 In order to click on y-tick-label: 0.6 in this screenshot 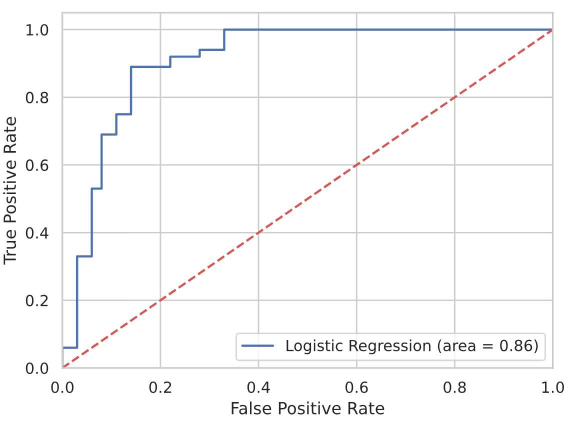, I will do `click(37, 165)`.